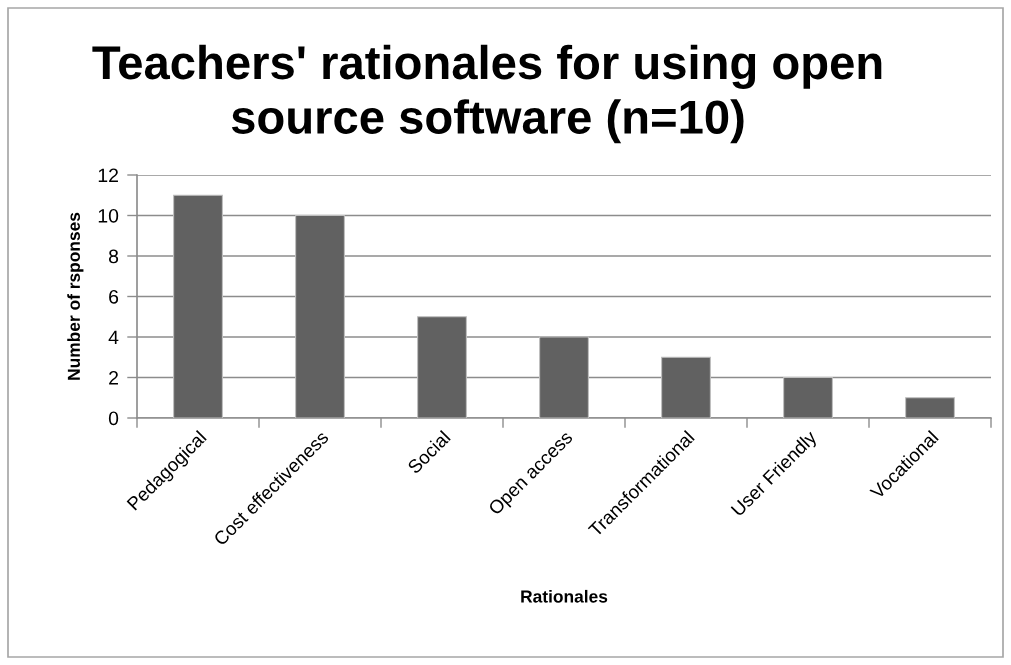  What do you see at coordinates (564, 596) in the screenshot?
I see `x-axis-title: Rationales` at bounding box center [564, 596].